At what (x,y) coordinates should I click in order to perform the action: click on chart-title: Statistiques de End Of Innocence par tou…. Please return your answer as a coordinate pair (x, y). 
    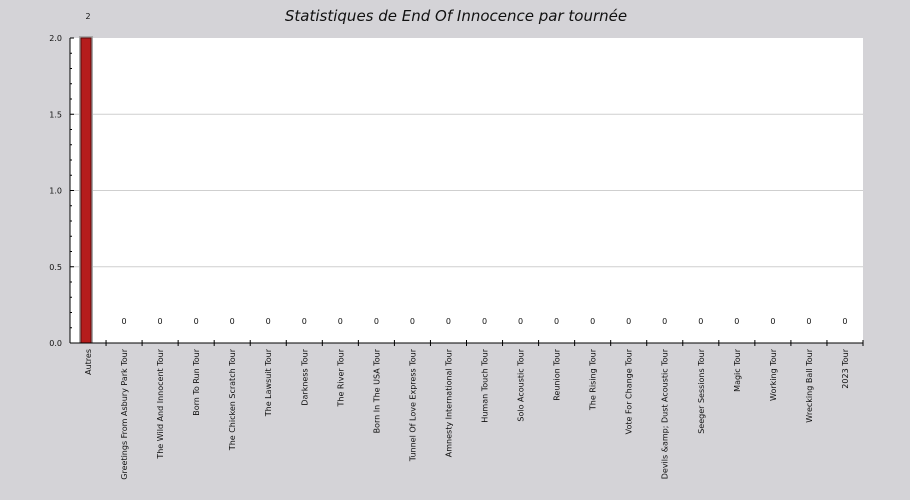
    Looking at the image, I should click on (456, 16).